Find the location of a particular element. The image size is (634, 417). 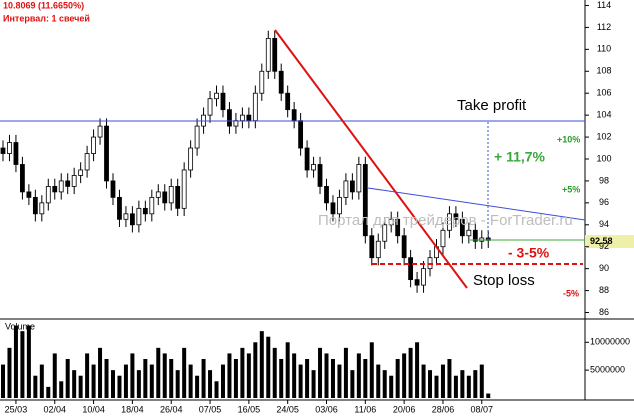

stop-loss-label: Stop loss is located at coordinates (504, 280).